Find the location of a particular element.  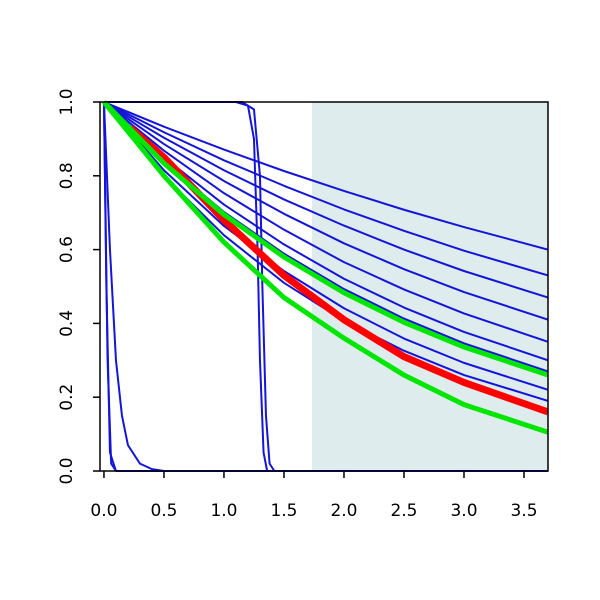

y-tick-label: 0.2 is located at coordinates (67, 397).